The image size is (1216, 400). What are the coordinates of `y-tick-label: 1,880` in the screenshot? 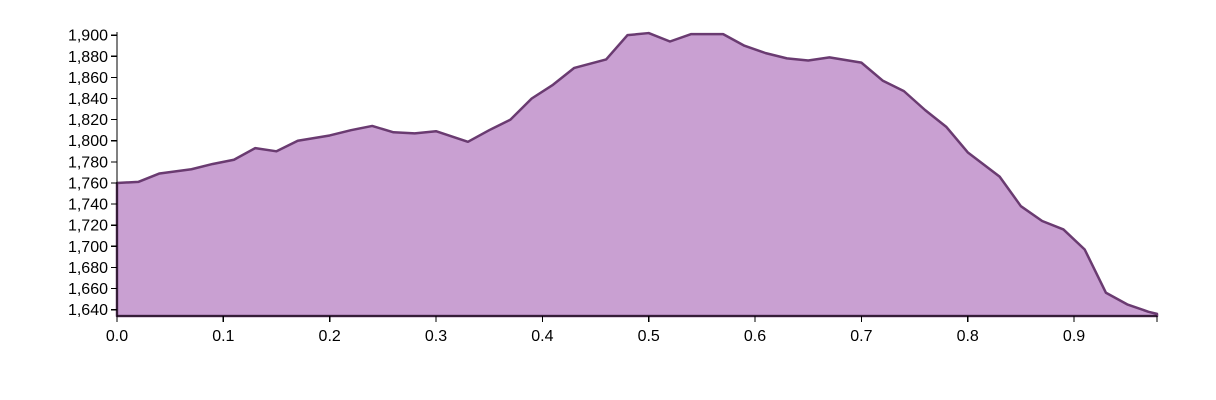 It's located at (88, 57).